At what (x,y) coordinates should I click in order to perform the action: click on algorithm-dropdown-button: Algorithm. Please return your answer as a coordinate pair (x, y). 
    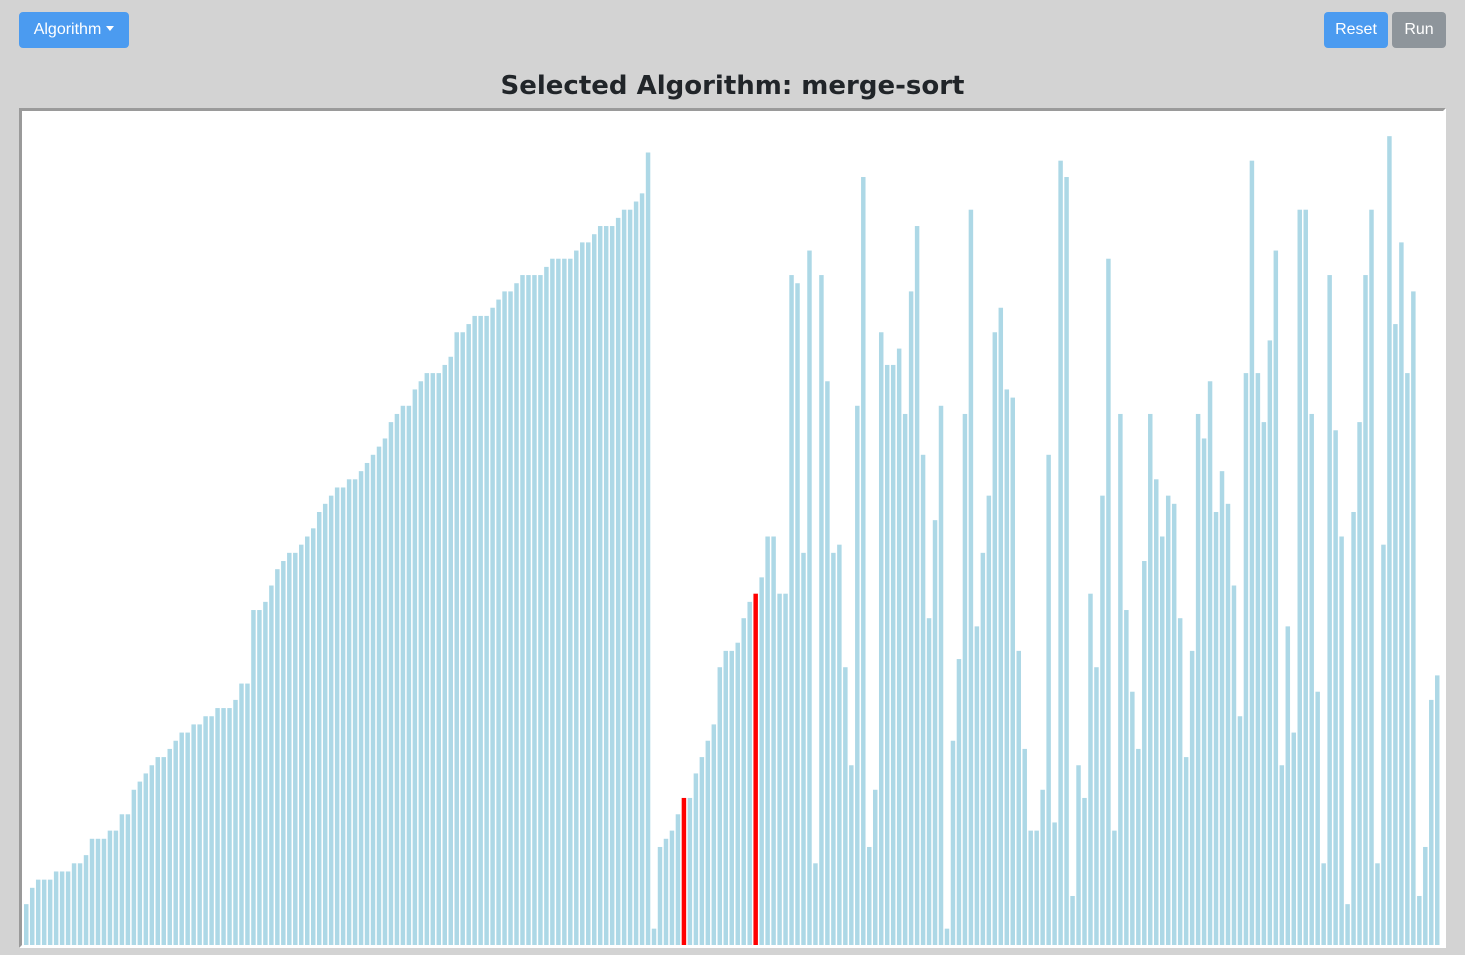
    Looking at the image, I should click on (74, 30).